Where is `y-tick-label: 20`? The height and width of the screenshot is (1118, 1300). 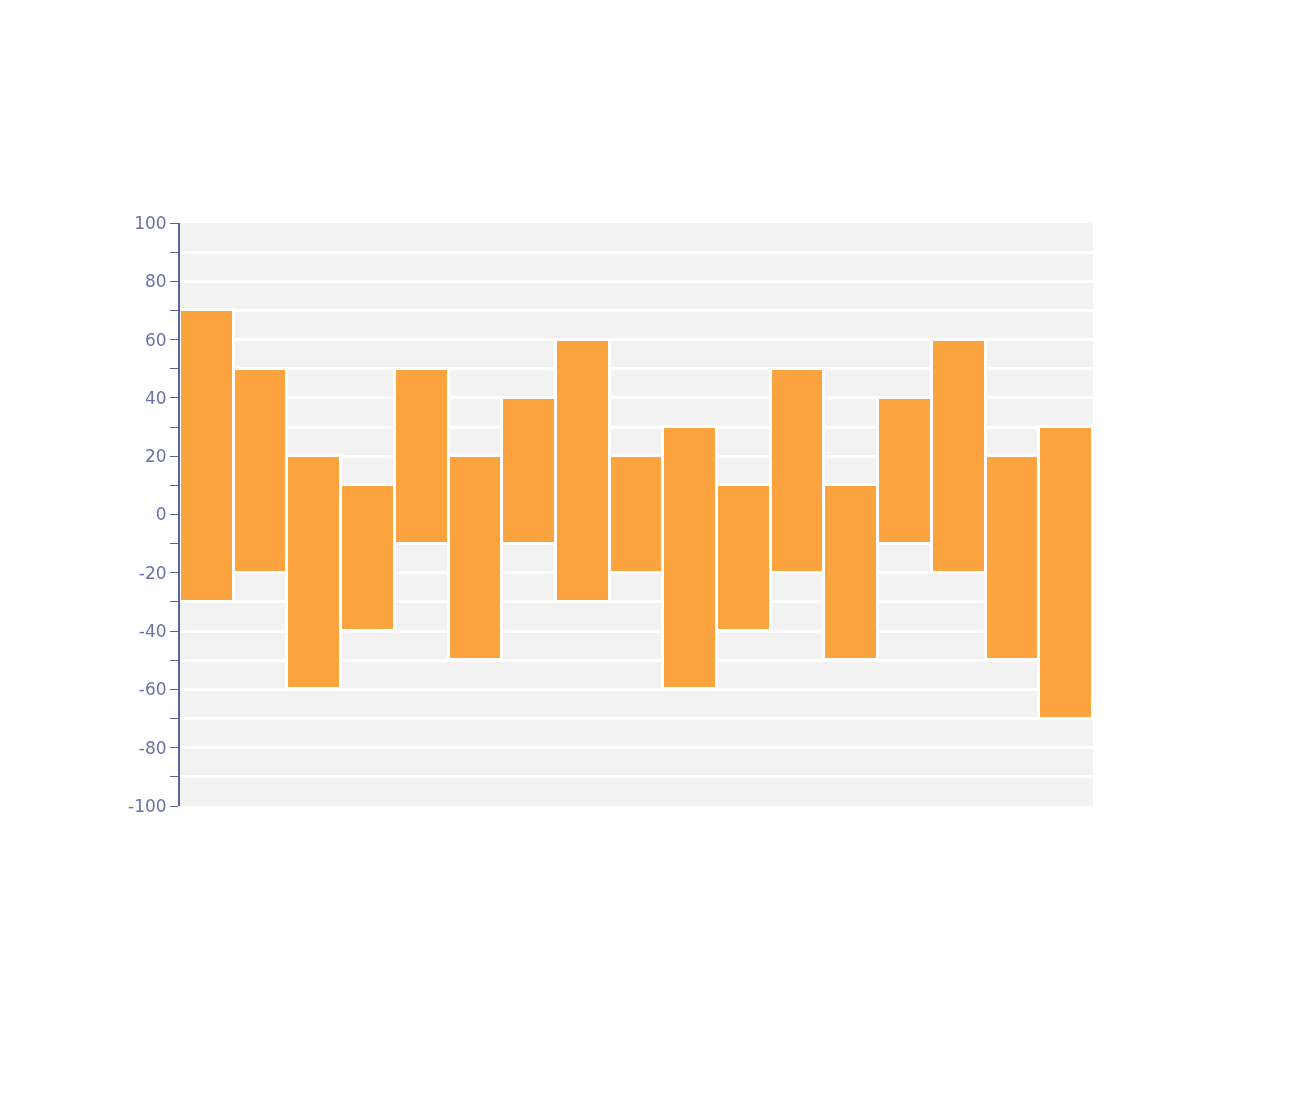 y-tick-label: 20 is located at coordinates (155, 456).